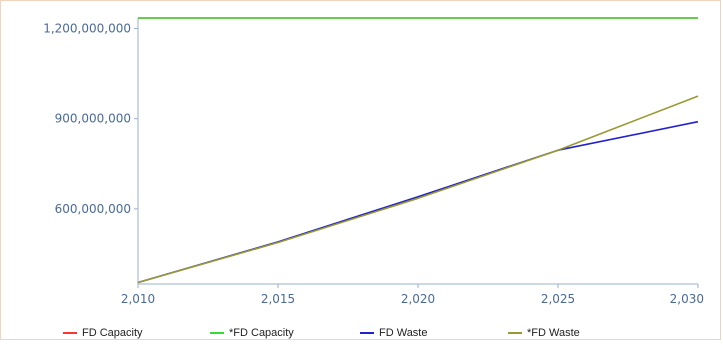 The image size is (723, 356). I want to click on legend-label: *FD Waste, so click(553, 333).